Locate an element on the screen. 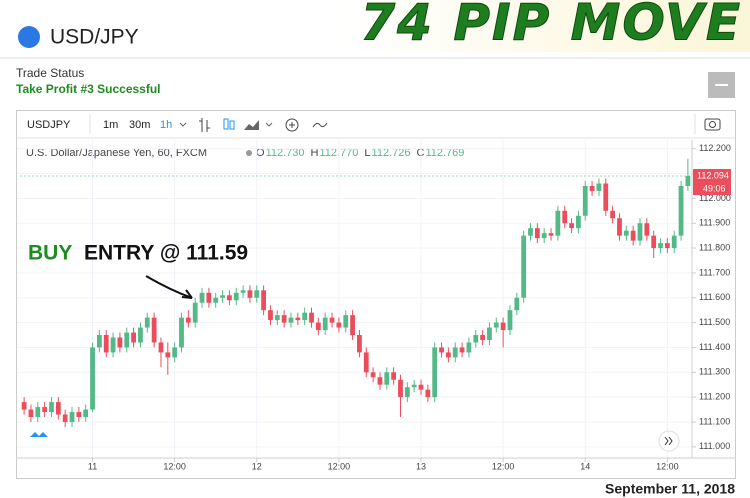 The height and width of the screenshot is (498, 750). scroll-button is located at coordinates (669, 441).